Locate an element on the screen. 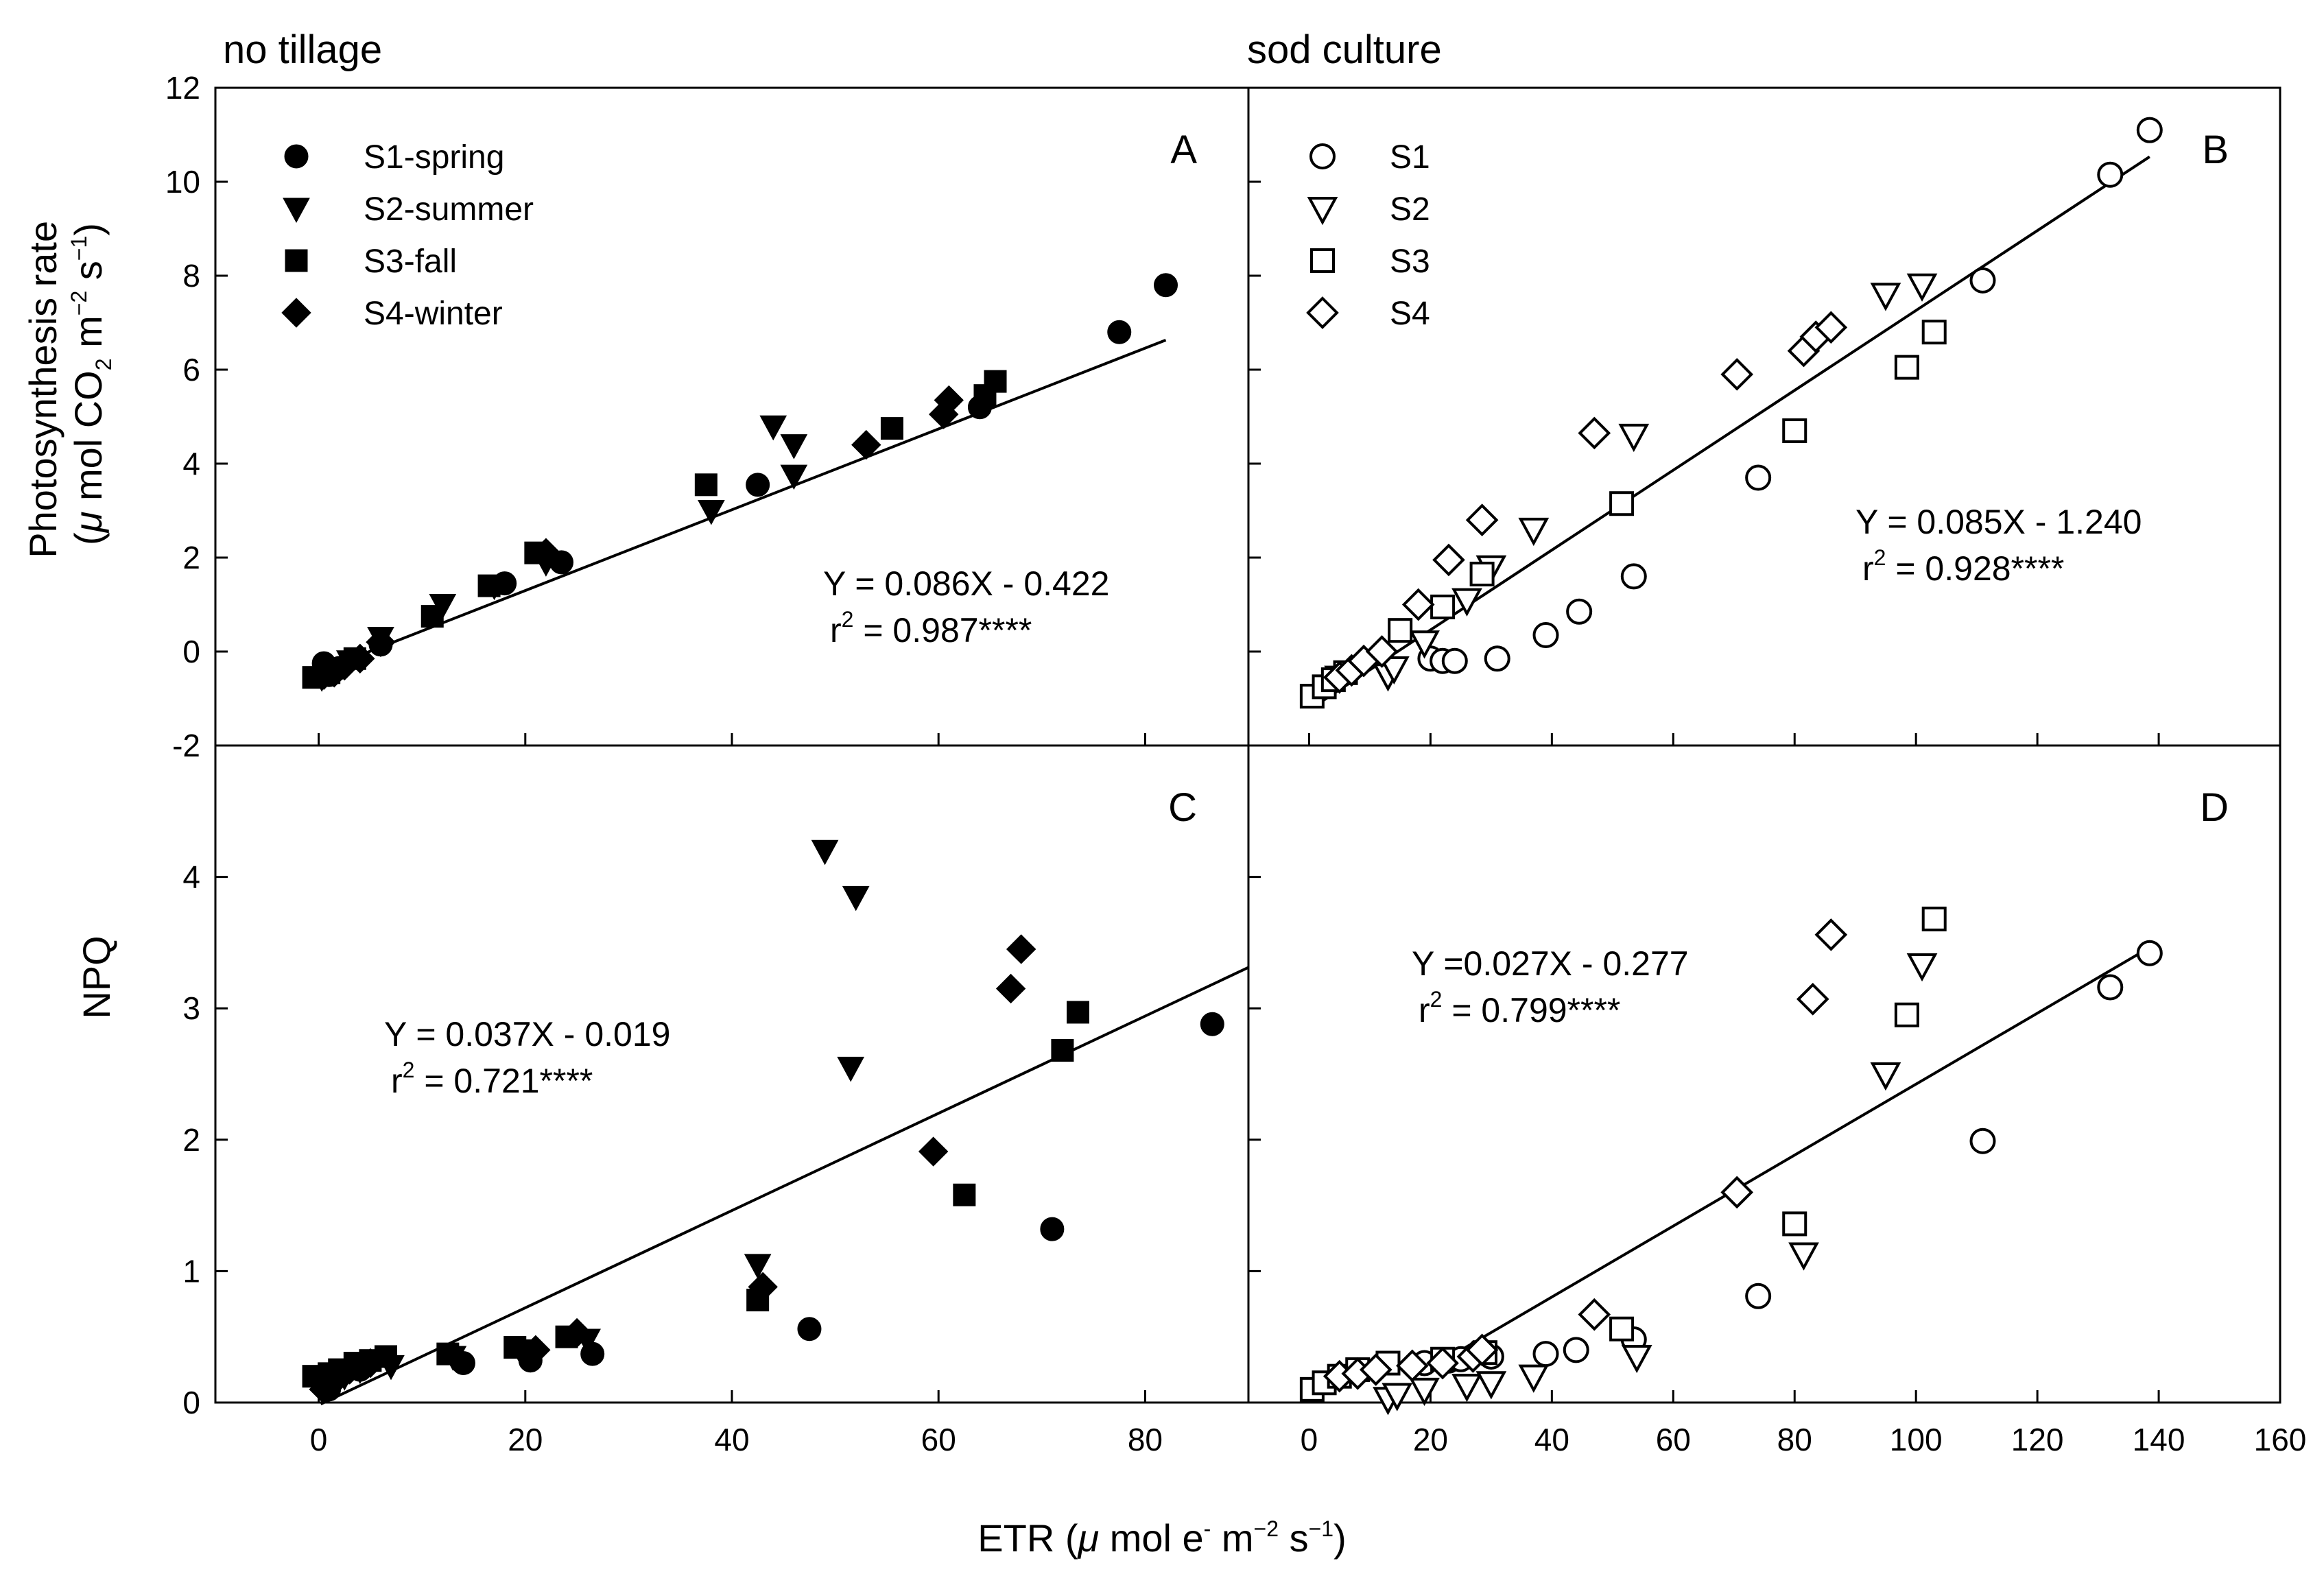 This screenshot has width=2324, height=1574. x-axis-title-etr: ETR (μ mol e- m−2 s−1) is located at coordinates (1161, 1538).